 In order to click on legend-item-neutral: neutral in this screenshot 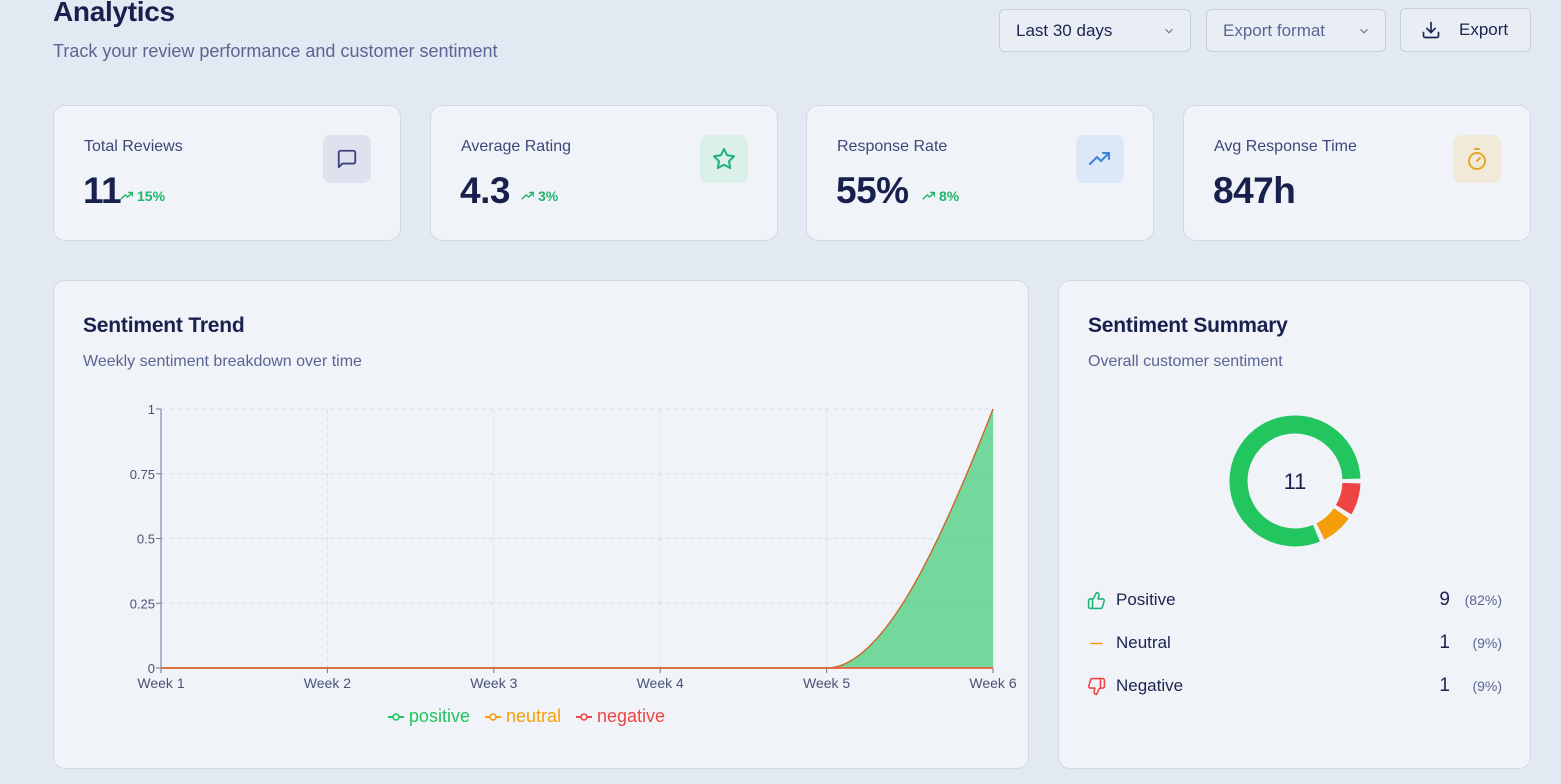, I will do `click(522, 716)`.